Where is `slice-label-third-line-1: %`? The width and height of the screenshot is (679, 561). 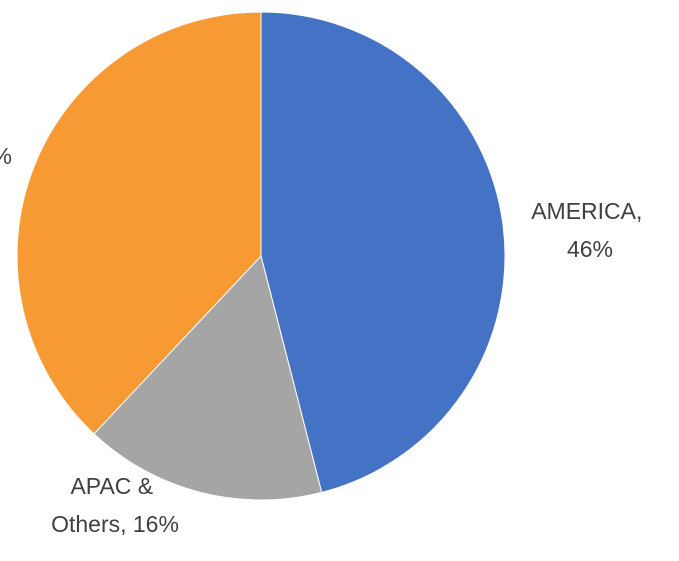 slice-label-third-line-1: % is located at coordinates (6, 156).